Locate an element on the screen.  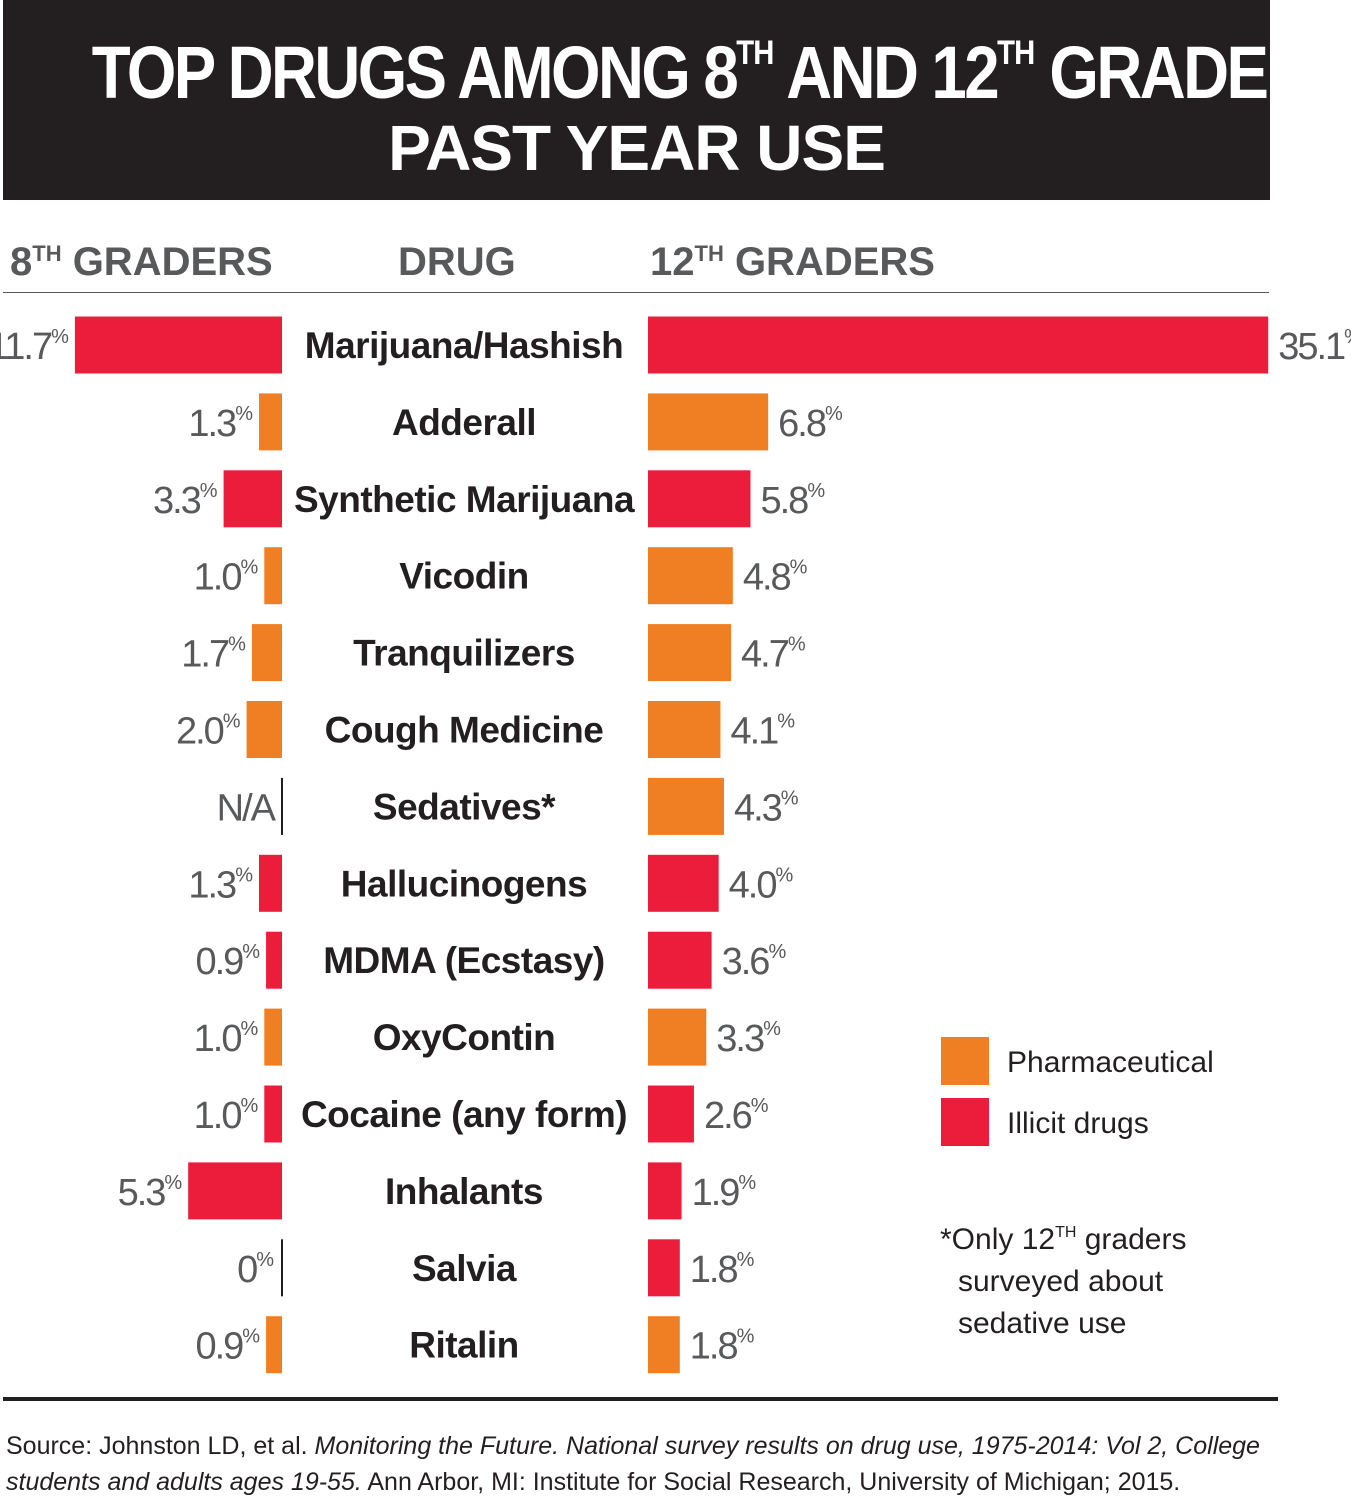
column-header-8th-graders: 8TH GRADERS is located at coordinates (141, 262).